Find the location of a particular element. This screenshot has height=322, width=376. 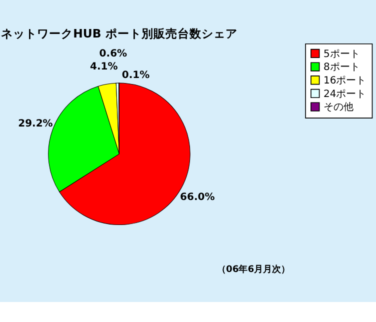

legend-label: その他 is located at coordinates (338, 107).